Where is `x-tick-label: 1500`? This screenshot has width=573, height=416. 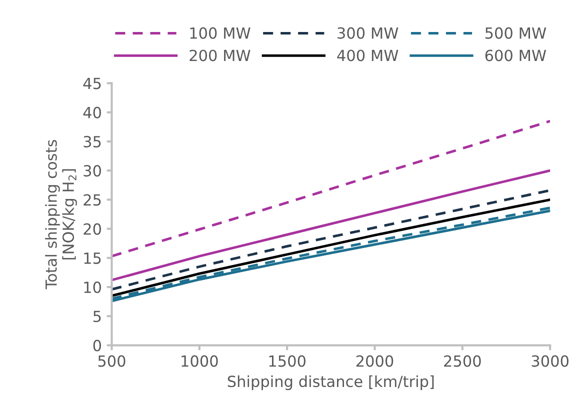 x-tick-label: 1500 is located at coordinates (287, 361).